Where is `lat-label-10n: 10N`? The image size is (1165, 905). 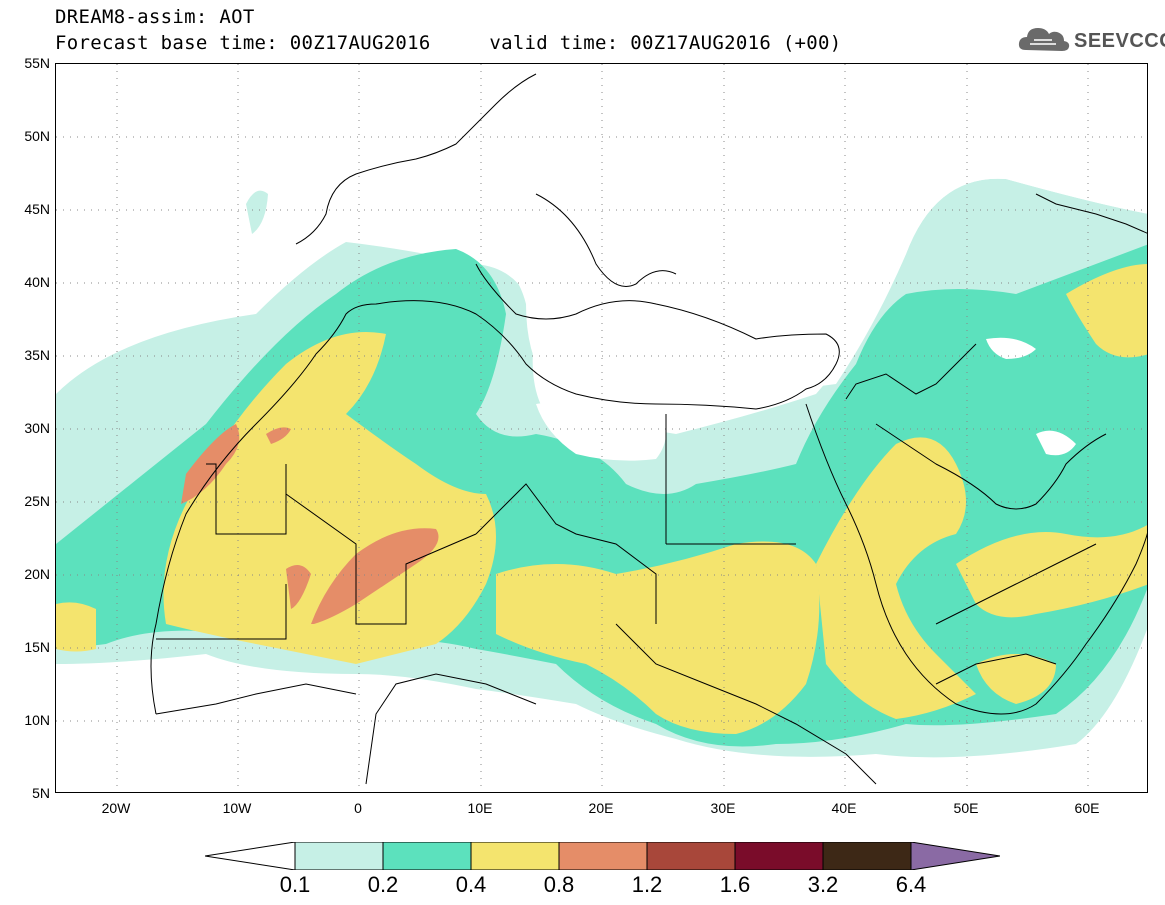
lat-label-10n: 10N is located at coordinates (37, 720).